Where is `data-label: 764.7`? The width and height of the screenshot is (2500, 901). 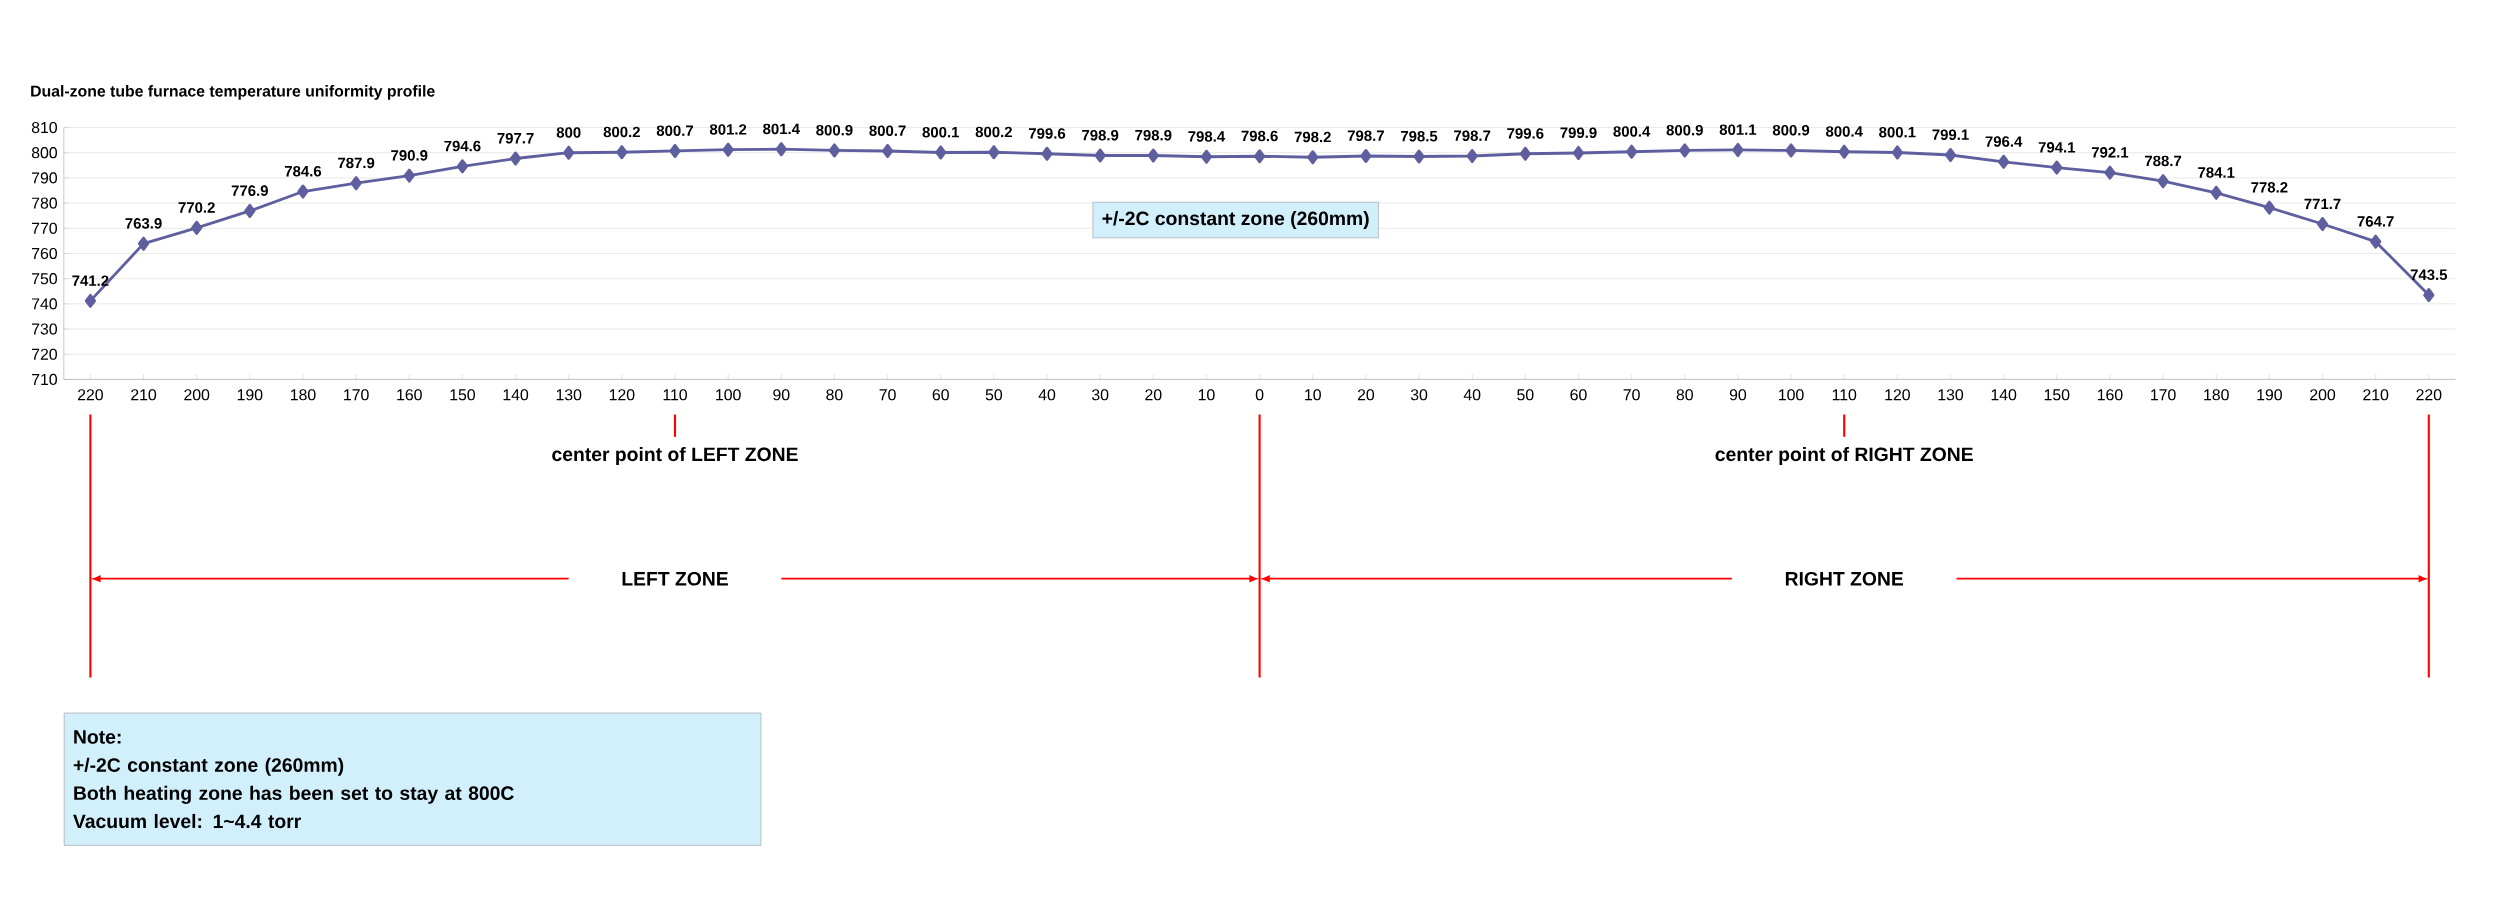 data-label: 764.7 is located at coordinates (2375, 221).